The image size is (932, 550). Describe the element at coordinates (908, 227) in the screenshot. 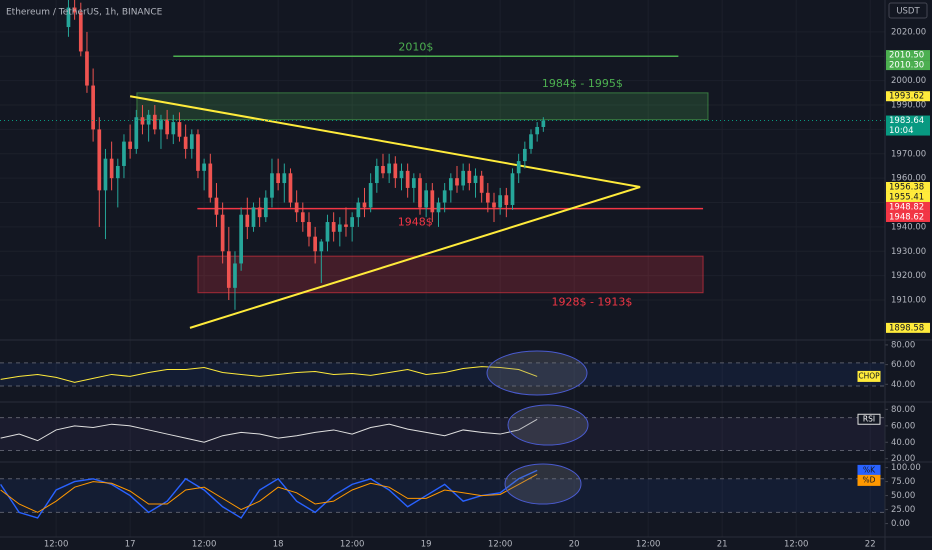

I see `y-tick-label: 1940.00` at that location.